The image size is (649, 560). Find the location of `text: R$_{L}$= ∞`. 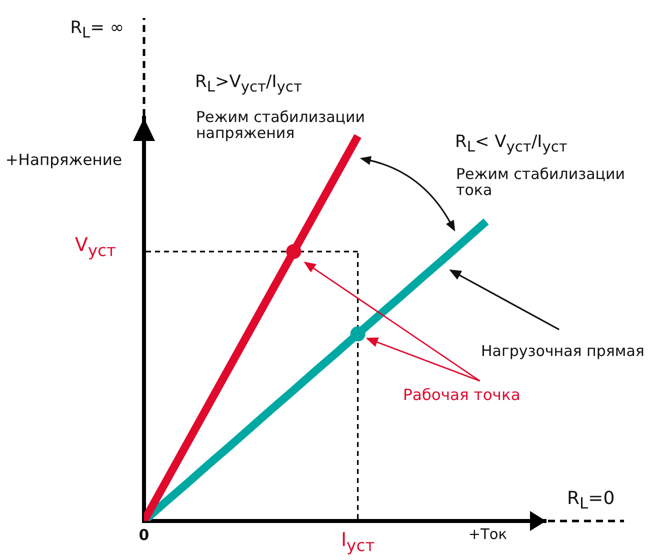

text: R$_{L}$= ∞ is located at coordinates (97, 30).